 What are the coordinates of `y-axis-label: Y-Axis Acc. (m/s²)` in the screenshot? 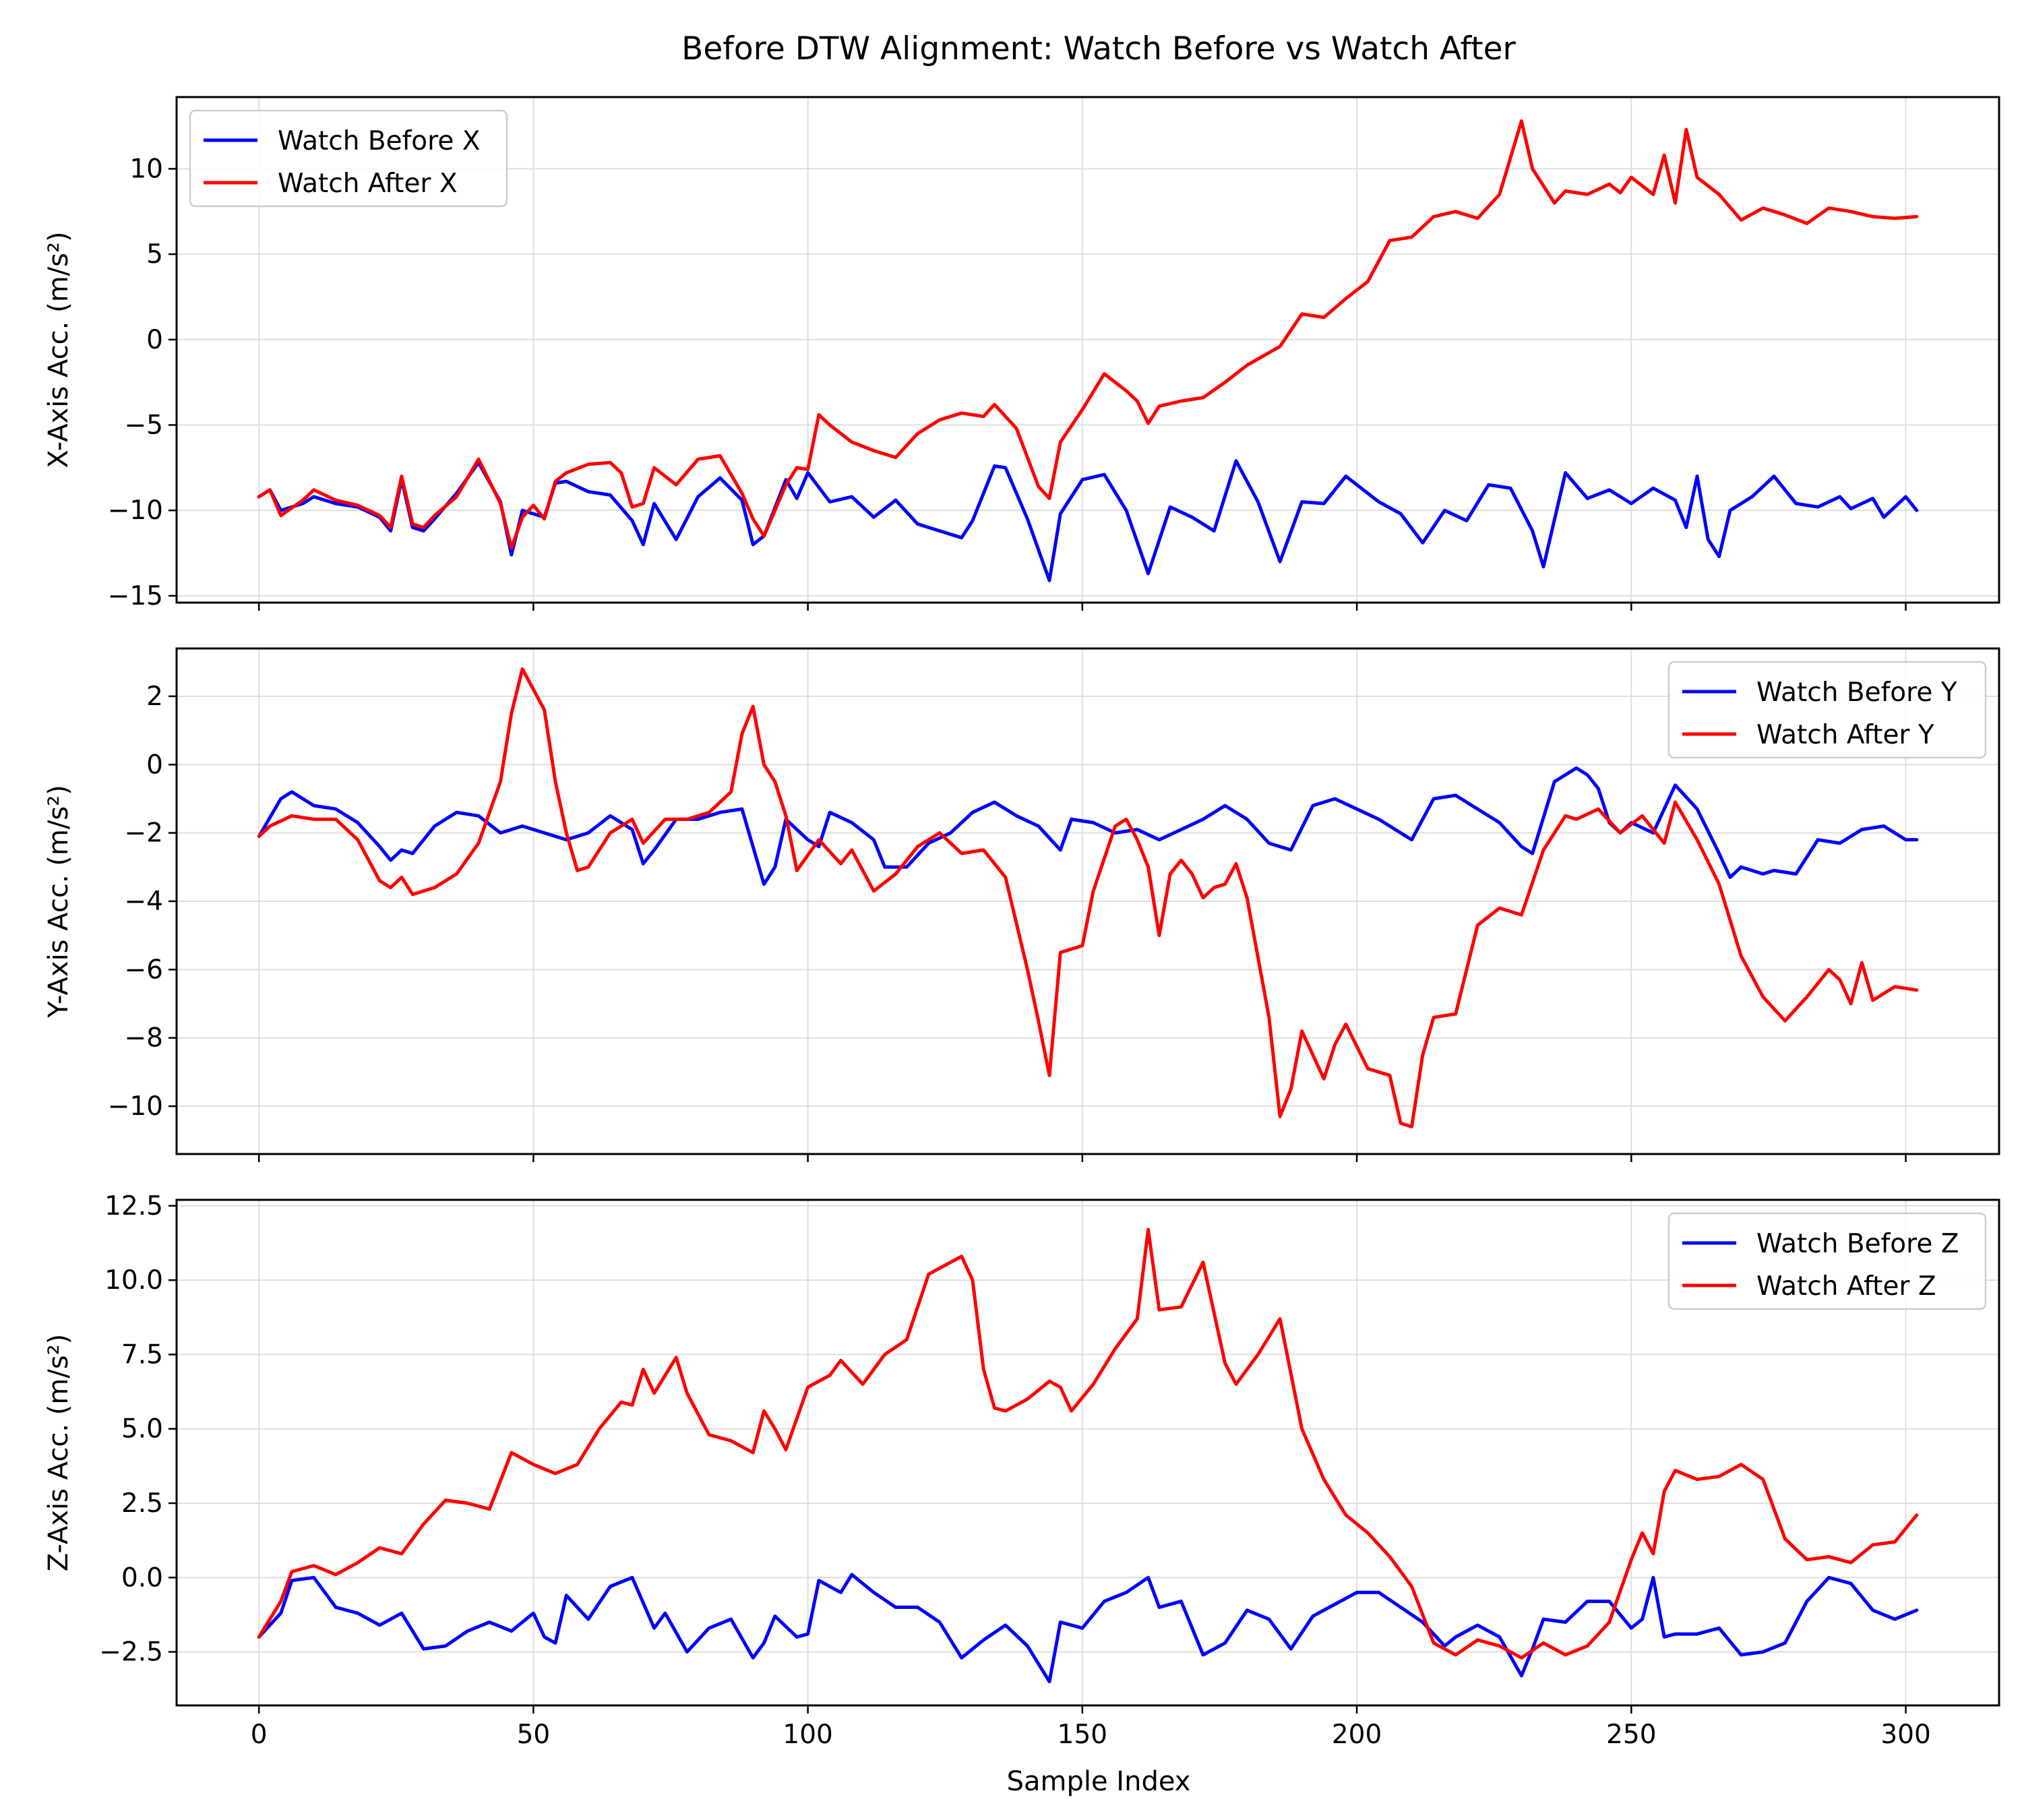 It's located at (58, 902).